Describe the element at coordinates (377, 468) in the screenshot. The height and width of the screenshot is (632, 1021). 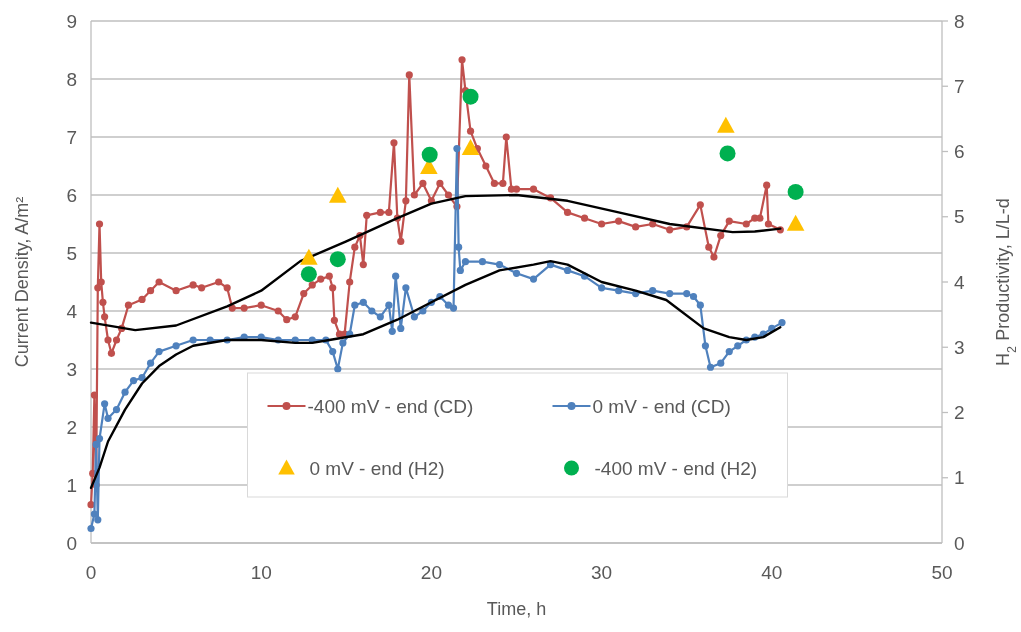
I see `legend-label: 0 mV - end (H2)` at that location.